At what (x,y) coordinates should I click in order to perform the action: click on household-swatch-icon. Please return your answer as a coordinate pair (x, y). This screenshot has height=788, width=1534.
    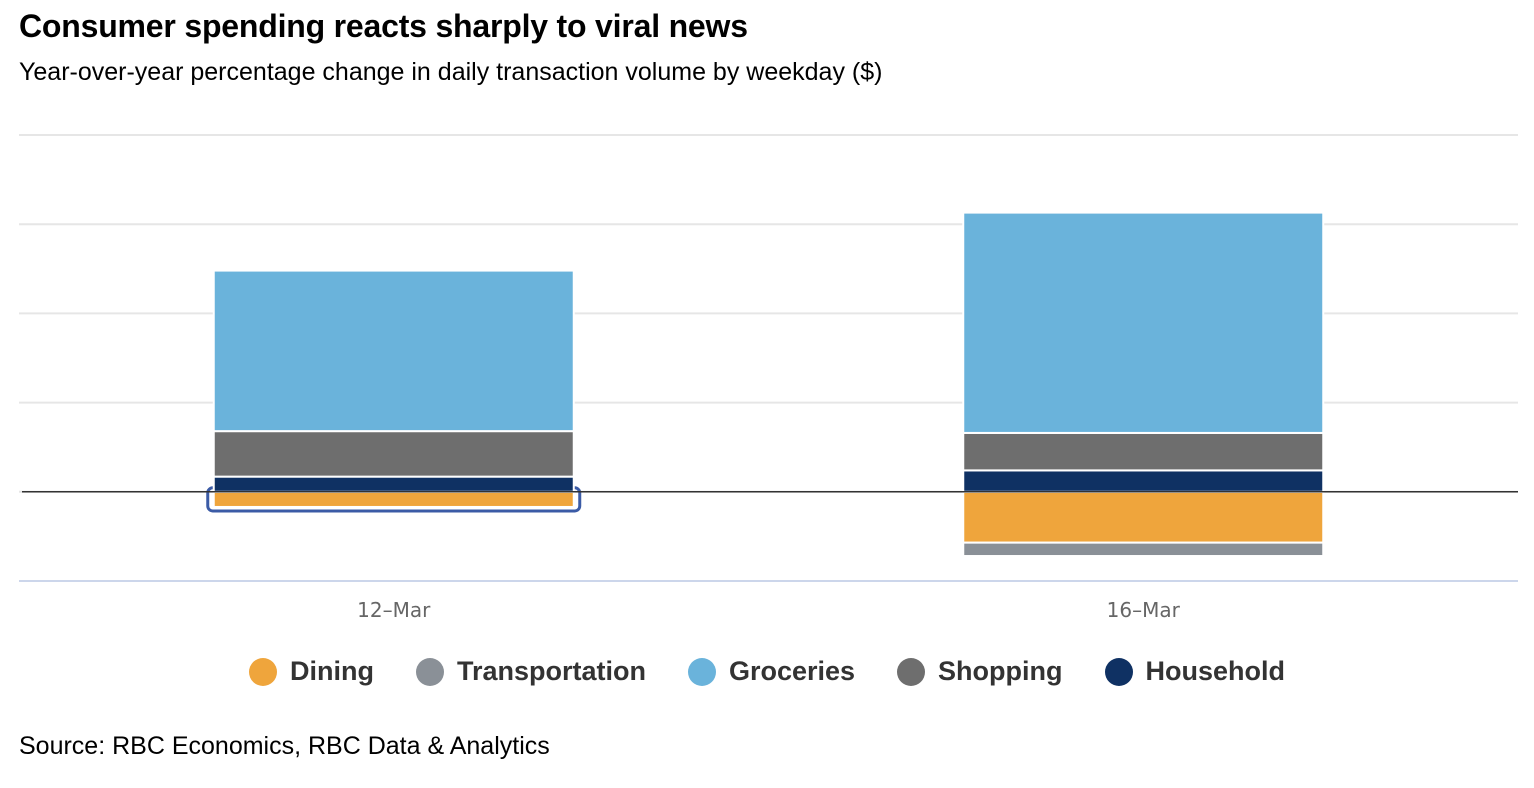
    Looking at the image, I should click on (1118, 671).